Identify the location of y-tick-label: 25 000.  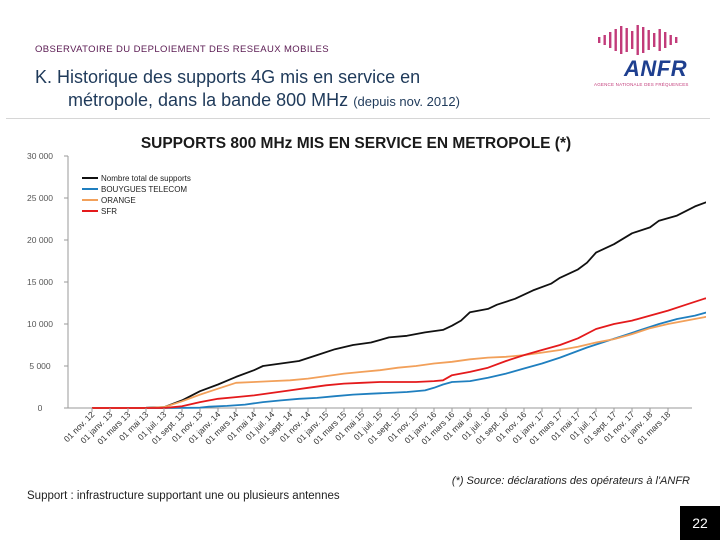
(40, 198).